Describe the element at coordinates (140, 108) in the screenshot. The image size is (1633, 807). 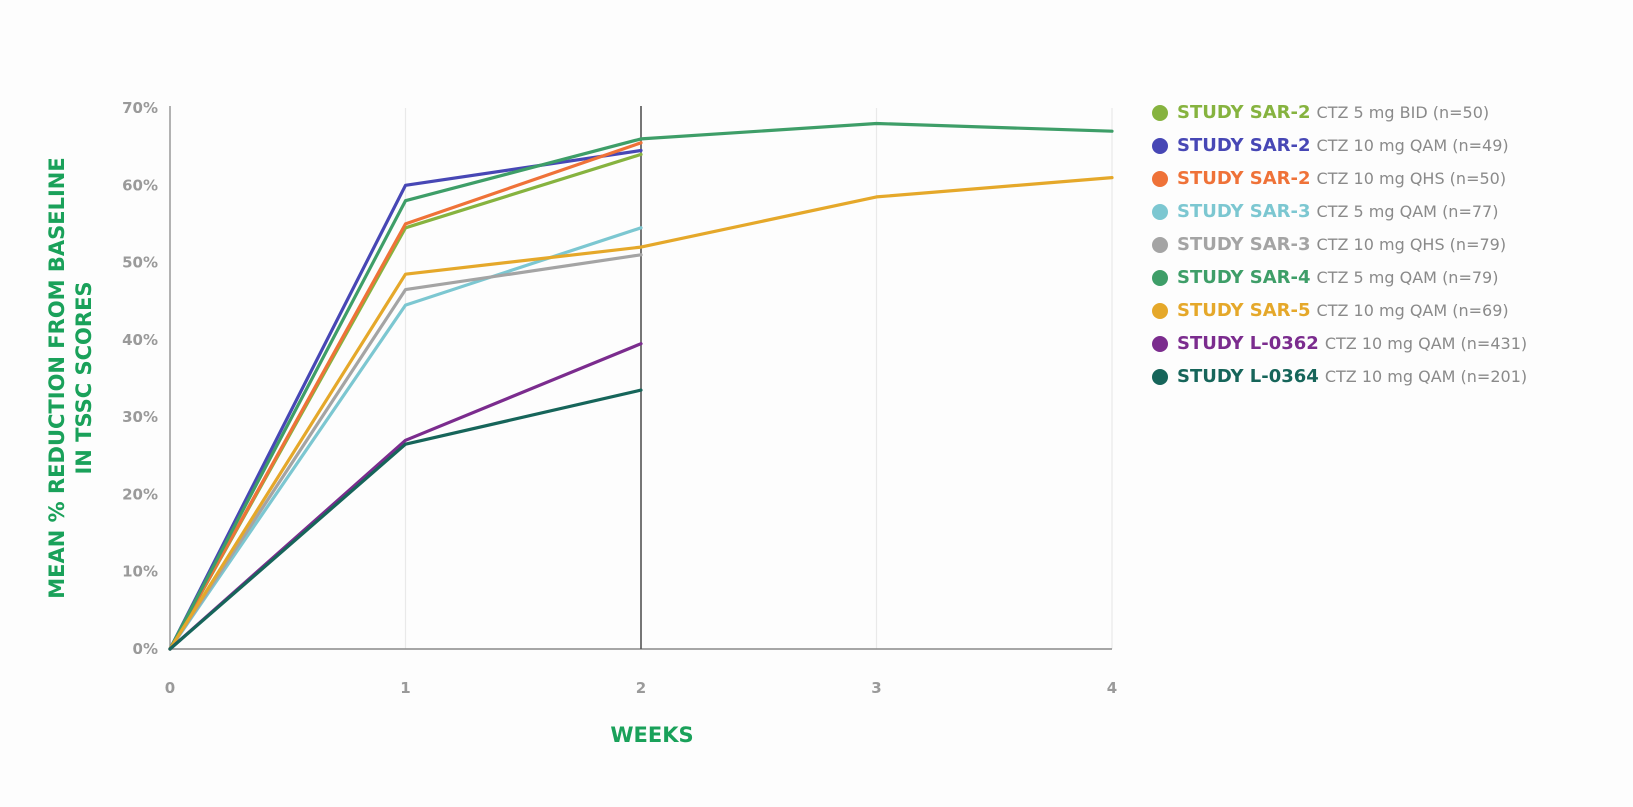
I see `y-tick-label: 70%` at that location.